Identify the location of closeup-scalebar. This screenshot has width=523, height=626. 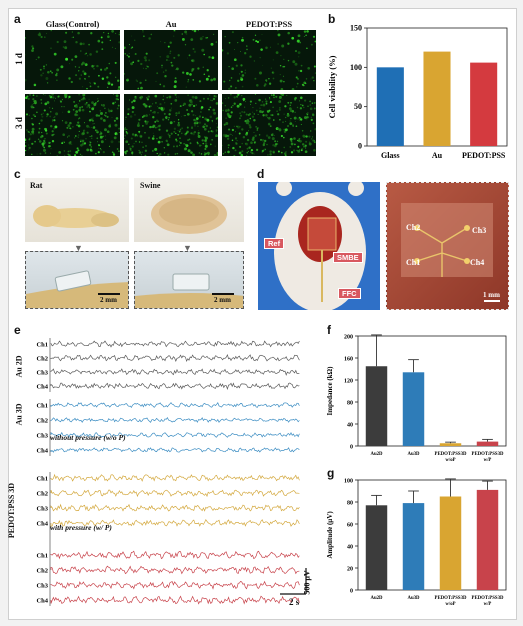
(492, 301).